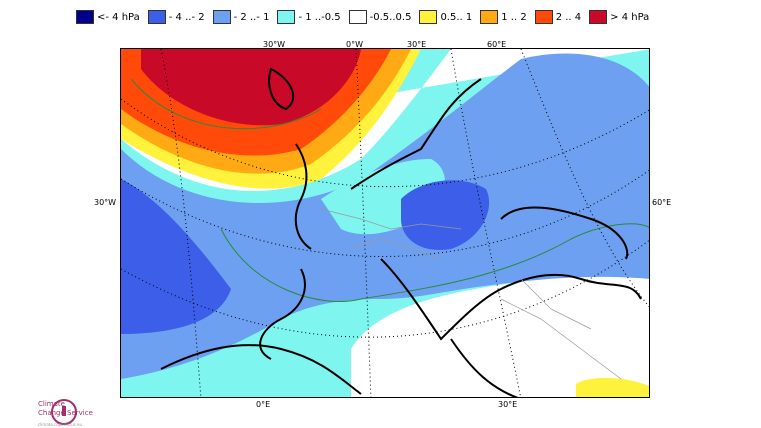 This screenshot has height=428, width=761. I want to click on legend-item: > 4 hPa, so click(619, 17).